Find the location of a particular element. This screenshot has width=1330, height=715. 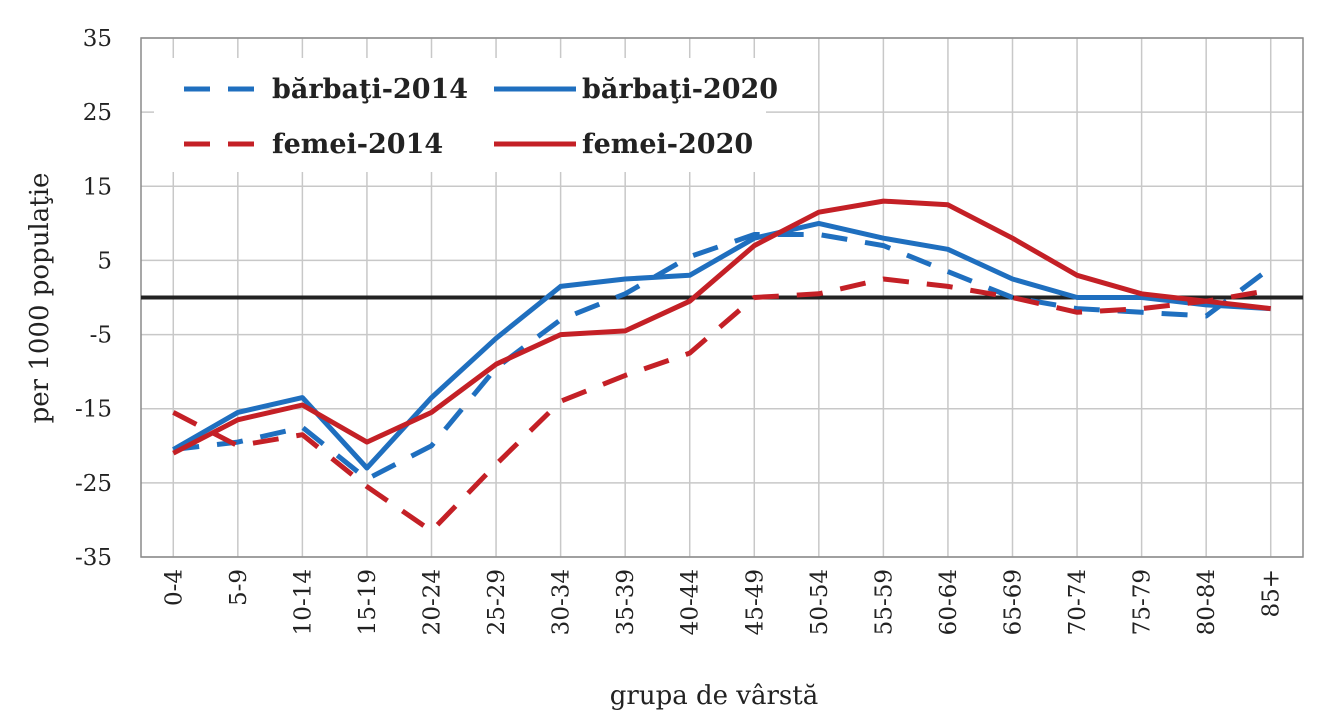

legend-label: bărbaţi-2014 is located at coordinates (370, 89).